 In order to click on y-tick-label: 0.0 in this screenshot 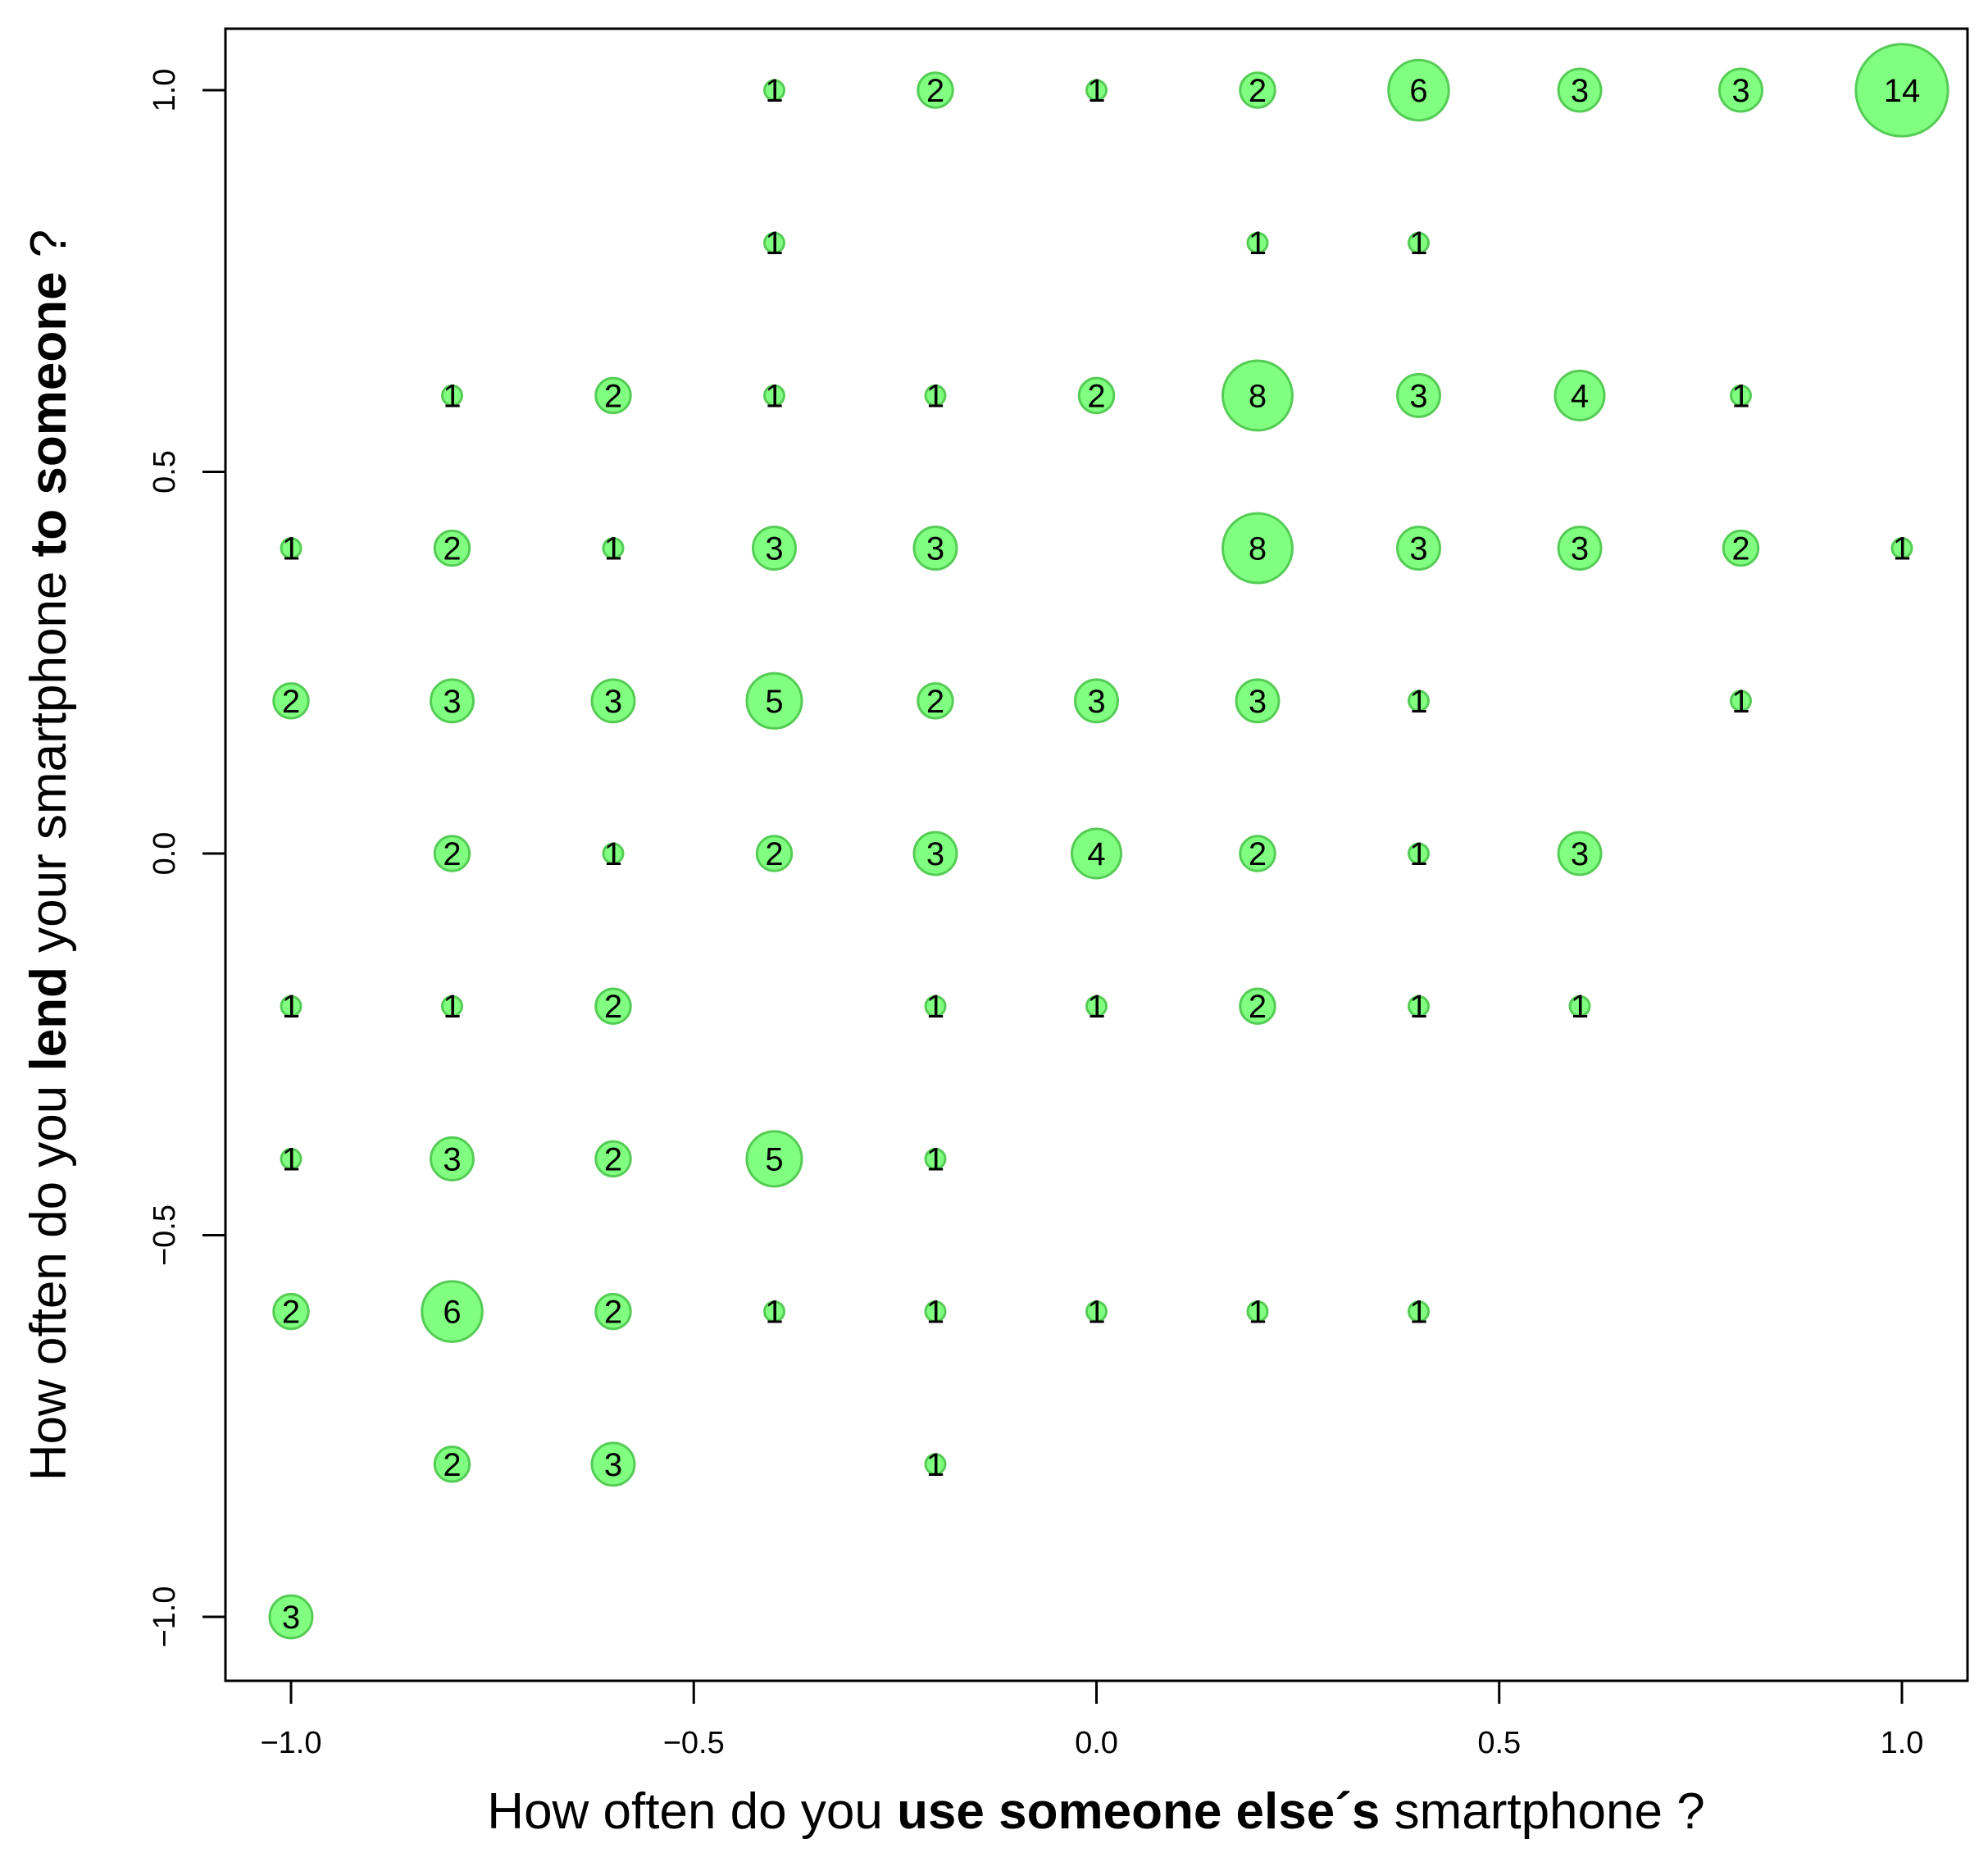, I will do `click(165, 854)`.